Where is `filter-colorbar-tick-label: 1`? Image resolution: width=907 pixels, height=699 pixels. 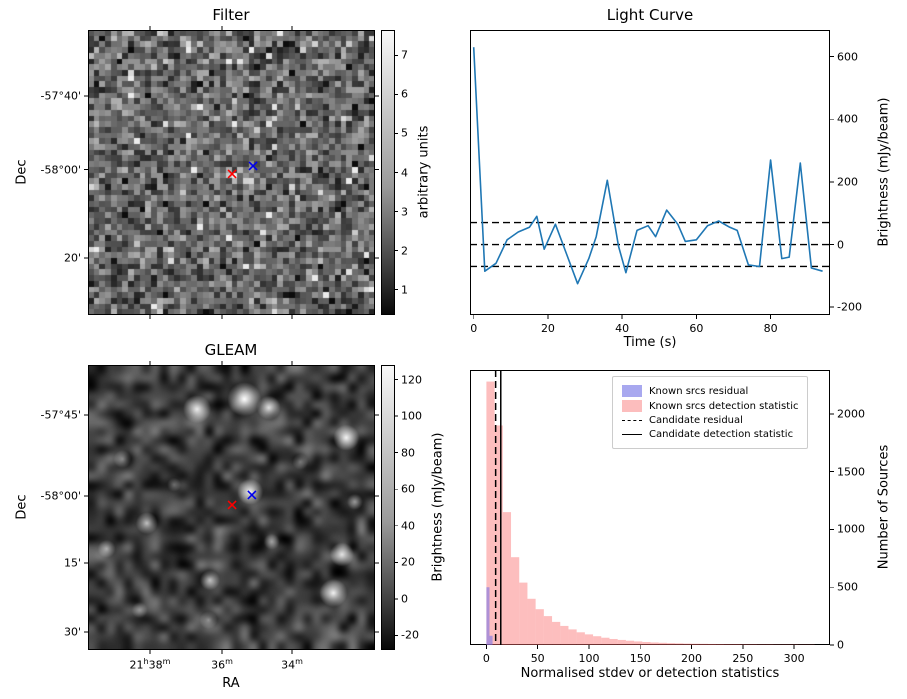 filter-colorbar-tick-label: 1 is located at coordinates (404, 290).